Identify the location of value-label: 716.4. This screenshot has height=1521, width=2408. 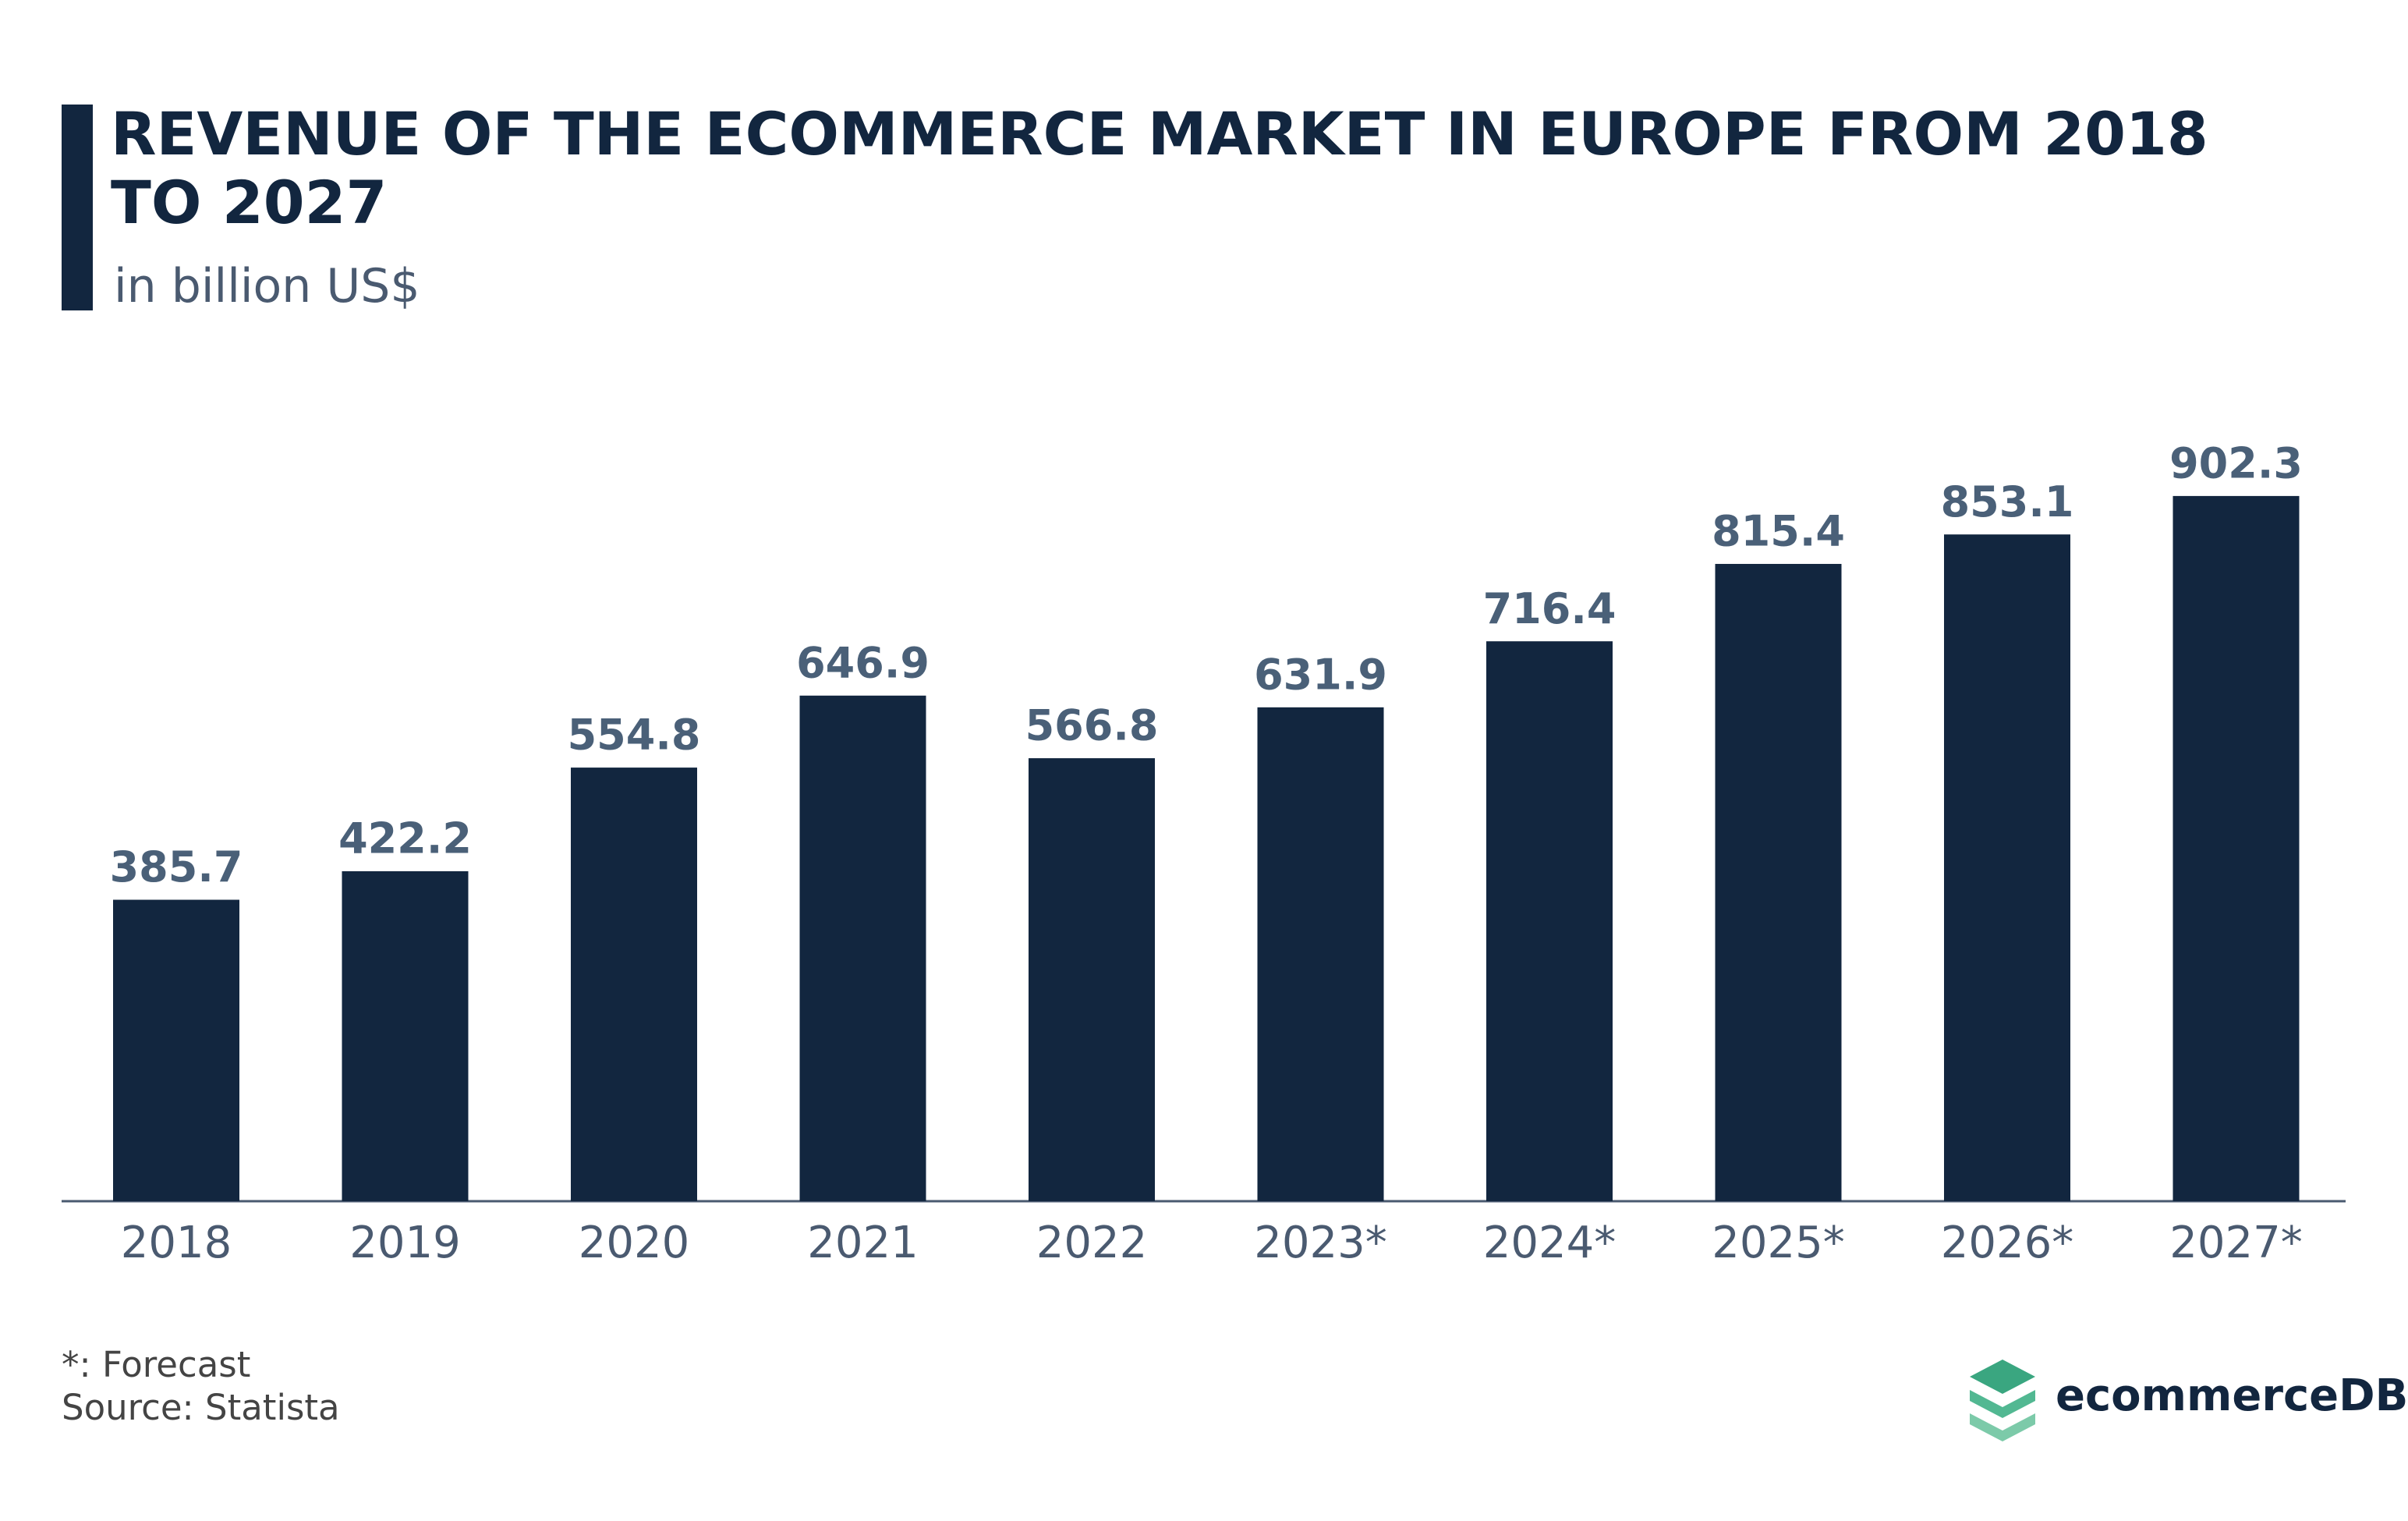
(1550, 609).